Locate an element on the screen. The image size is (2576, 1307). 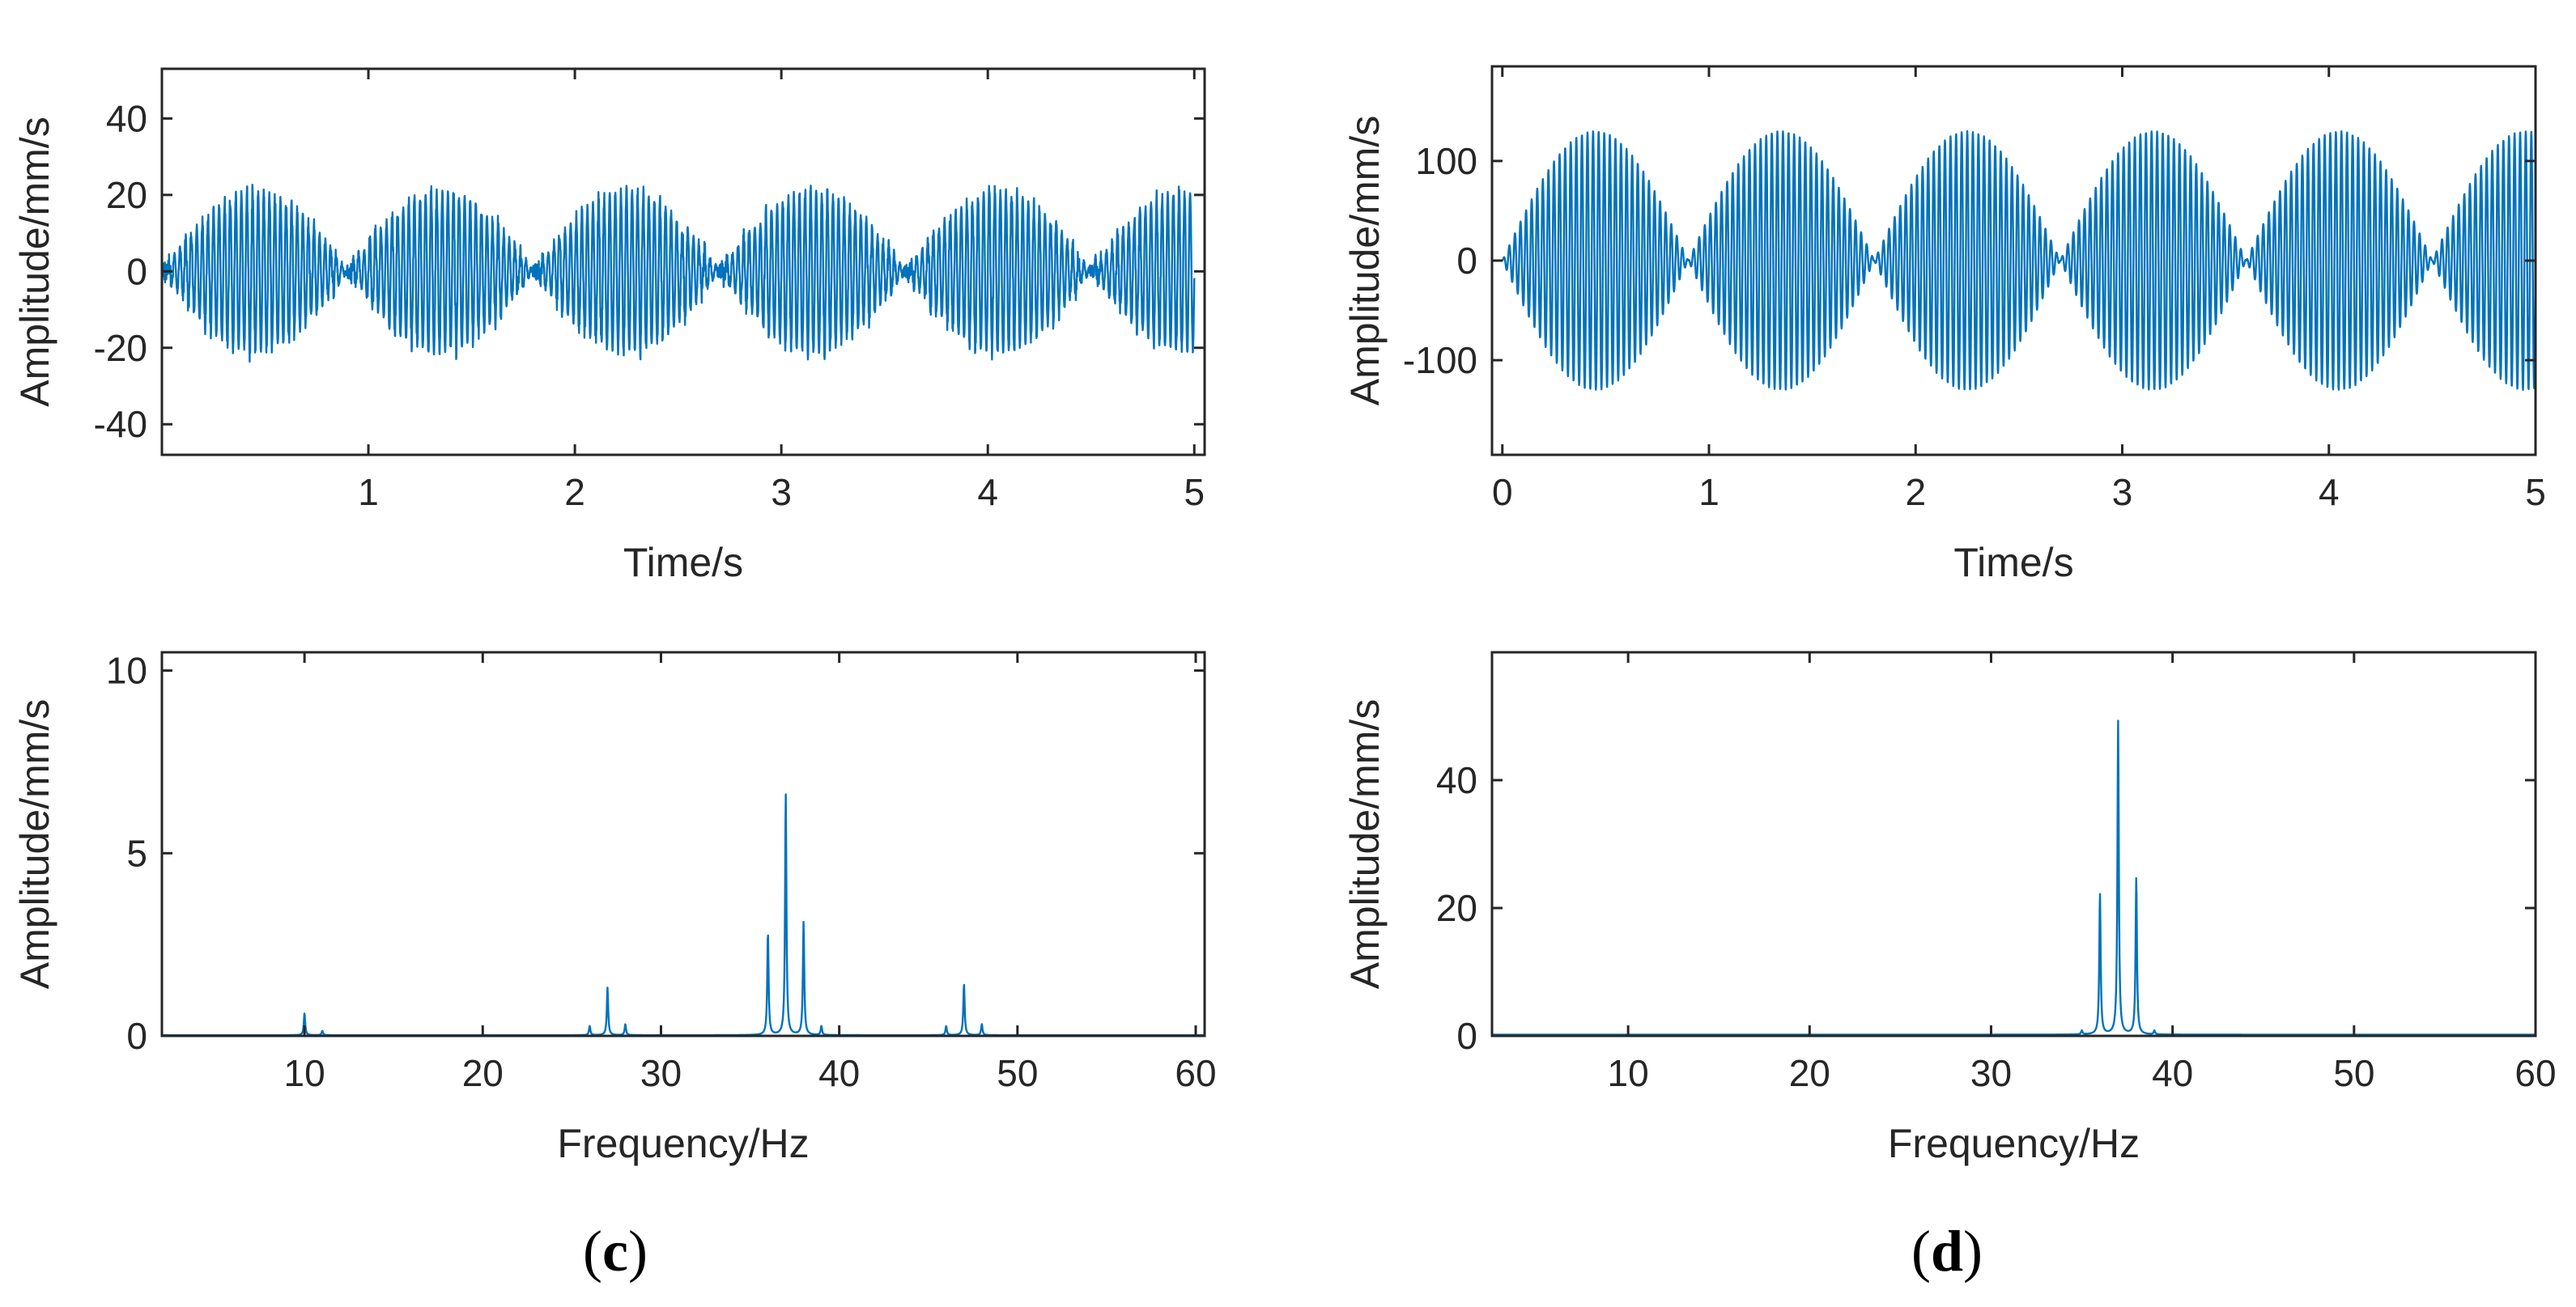
y-tick-label: 10 is located at coordinates (127, 671).